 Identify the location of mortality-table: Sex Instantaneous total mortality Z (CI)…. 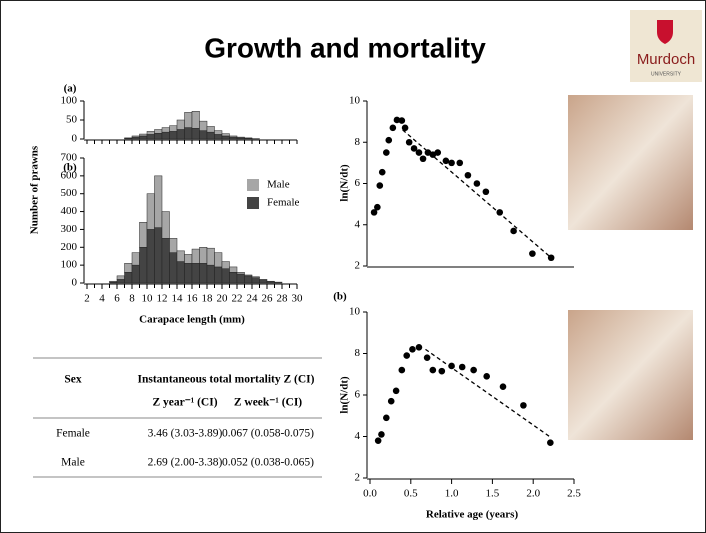
(177, 417).